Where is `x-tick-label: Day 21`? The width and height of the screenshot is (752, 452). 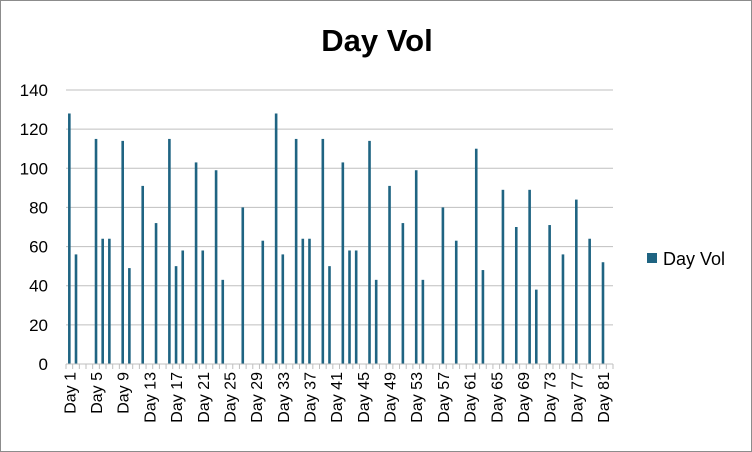
x-tick-label: Day 21 is located at coordinates (204, 397).